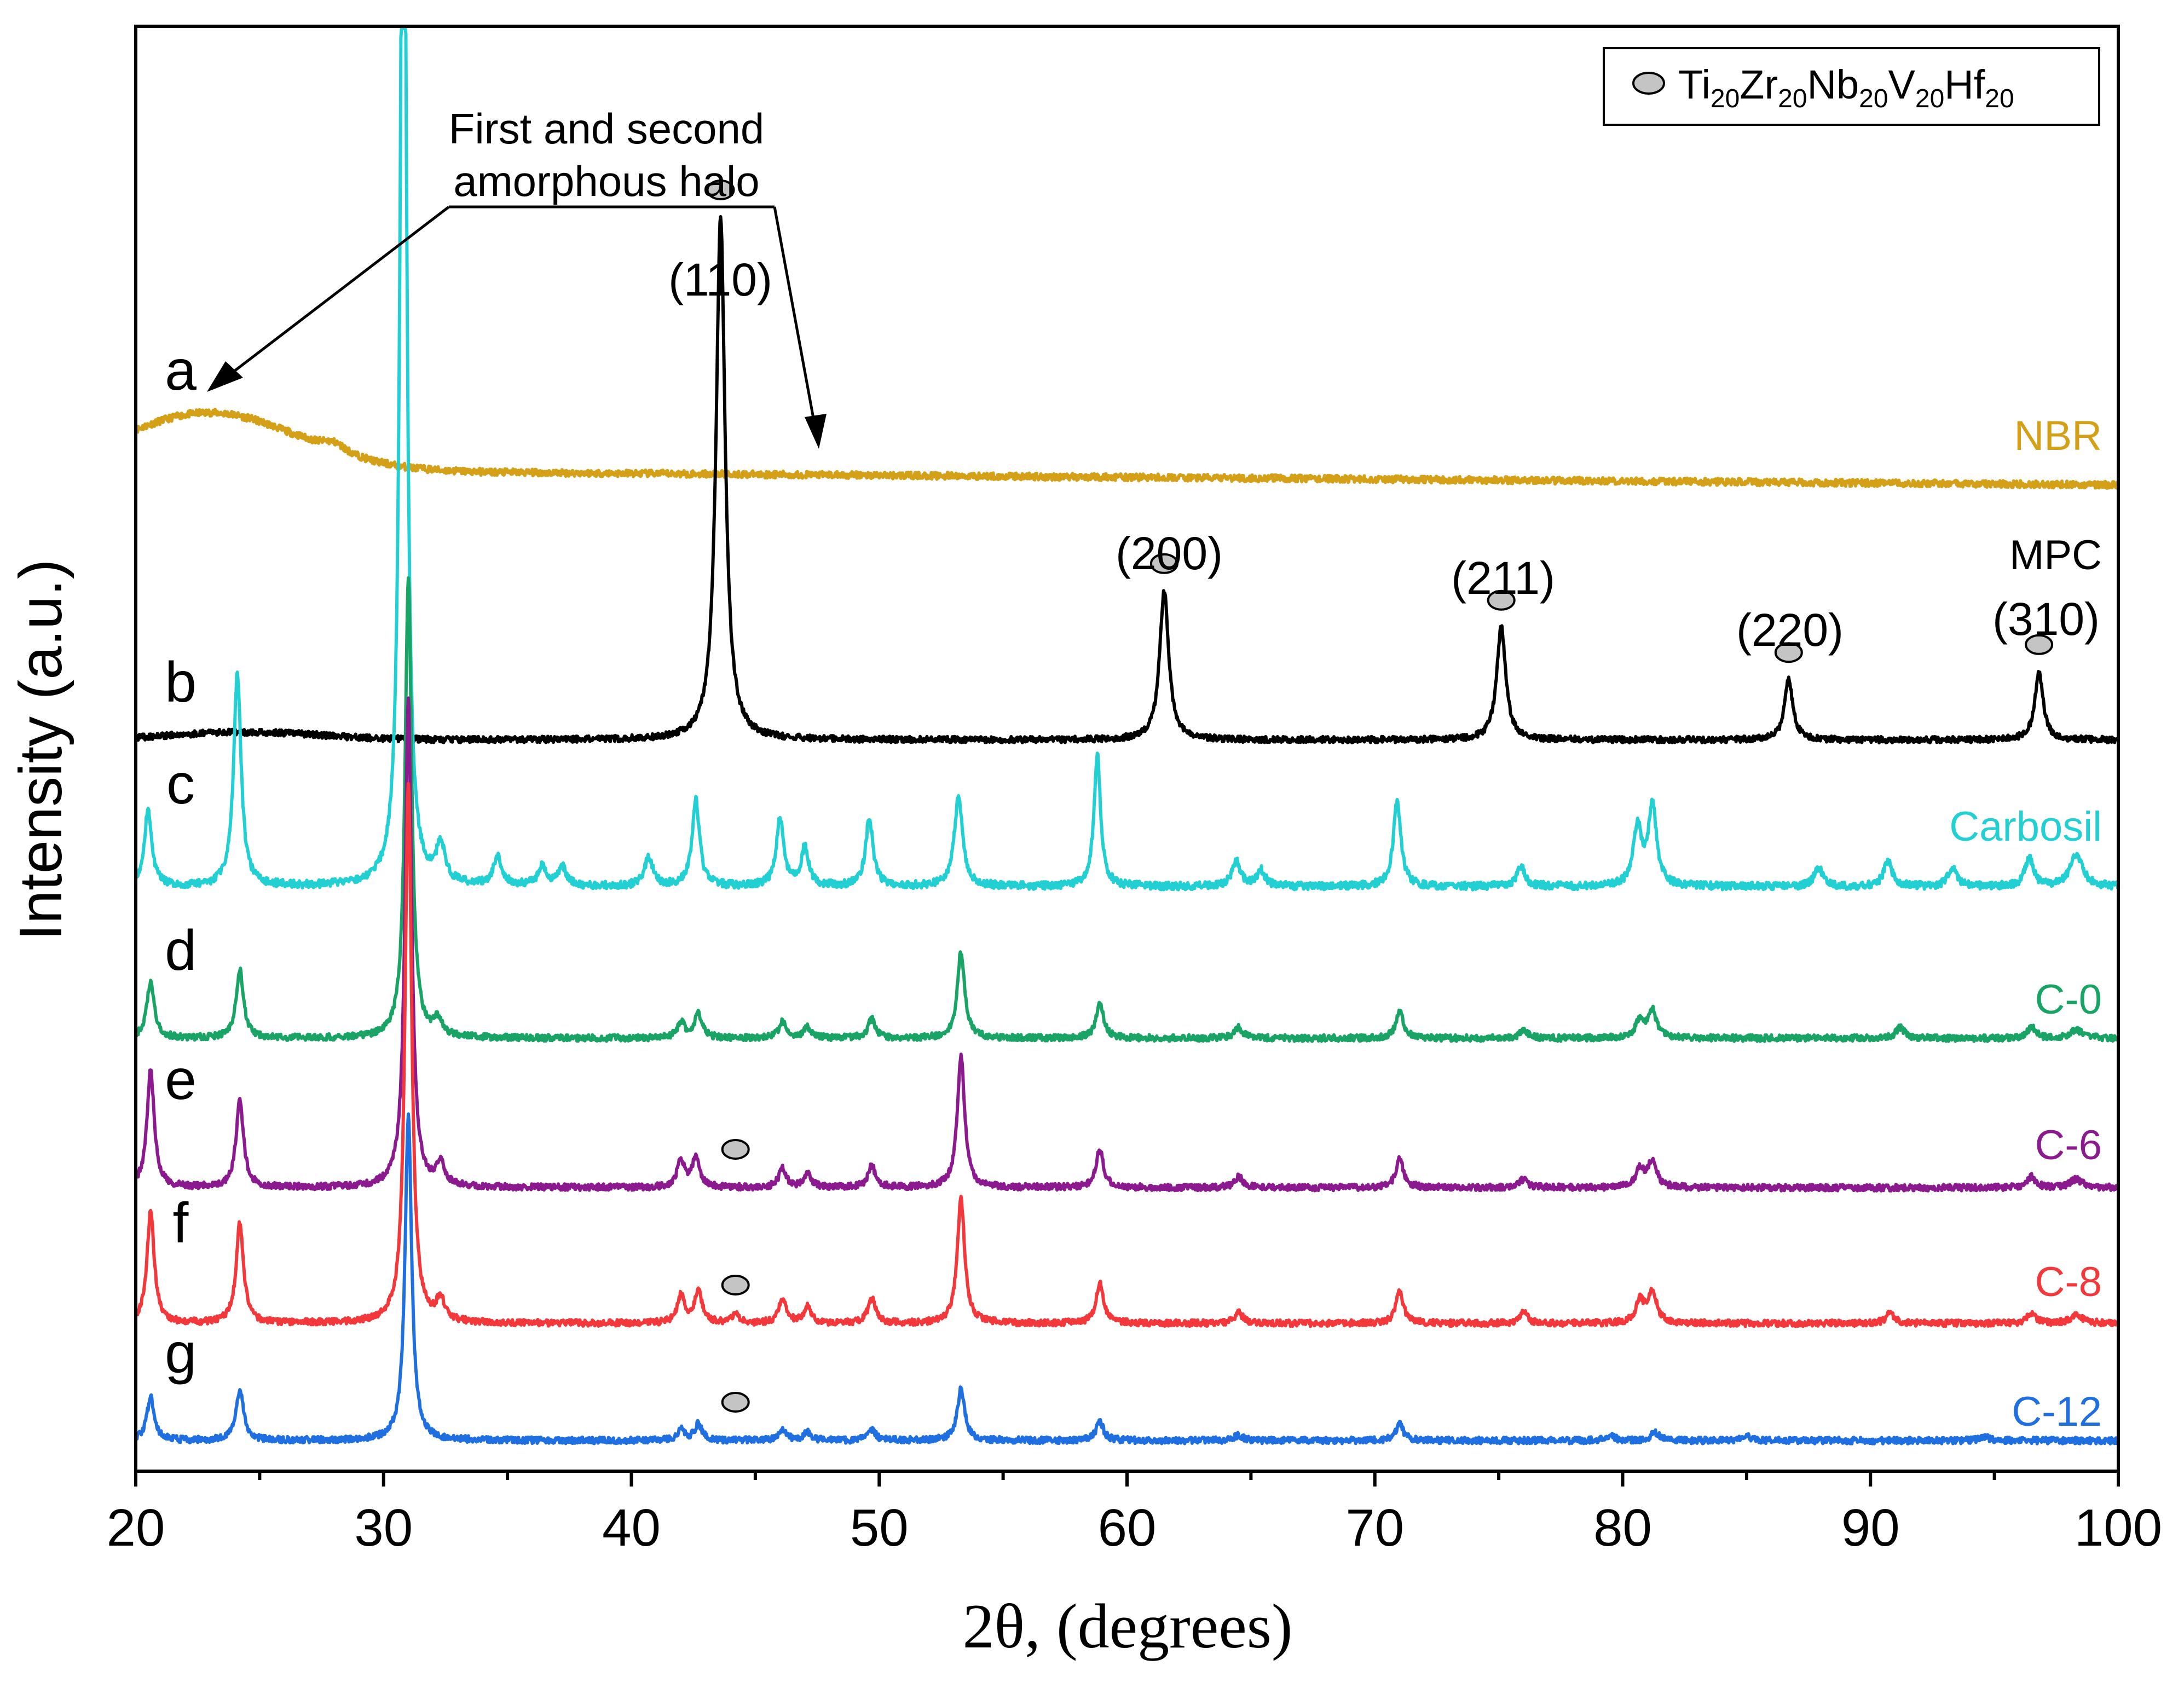  I want to click on peak-label-200: (200), so click(1170, 554).